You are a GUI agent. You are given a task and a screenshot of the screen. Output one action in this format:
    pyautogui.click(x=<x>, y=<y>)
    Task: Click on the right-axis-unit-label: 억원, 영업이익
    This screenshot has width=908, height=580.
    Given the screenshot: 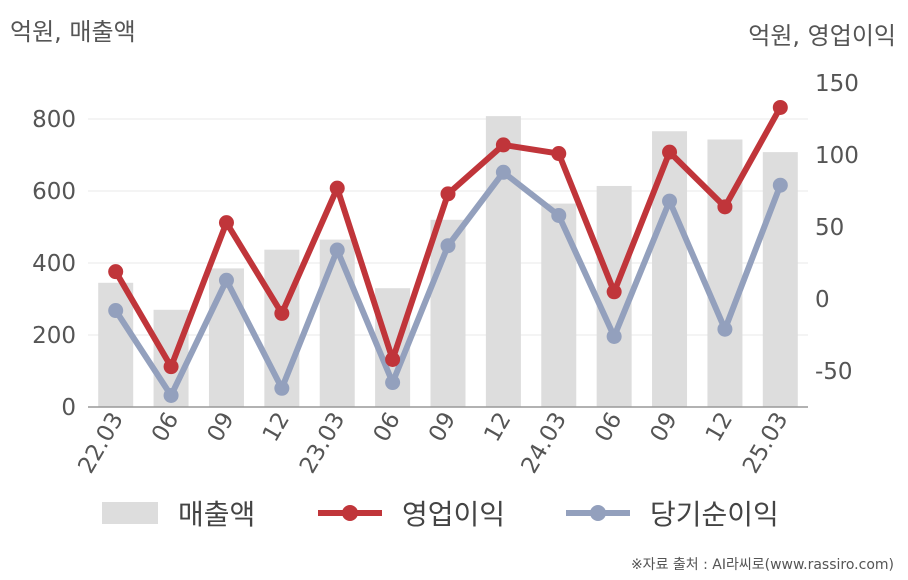 What is the action you would take?
    pyautogui.click(x=822, y=36)
    